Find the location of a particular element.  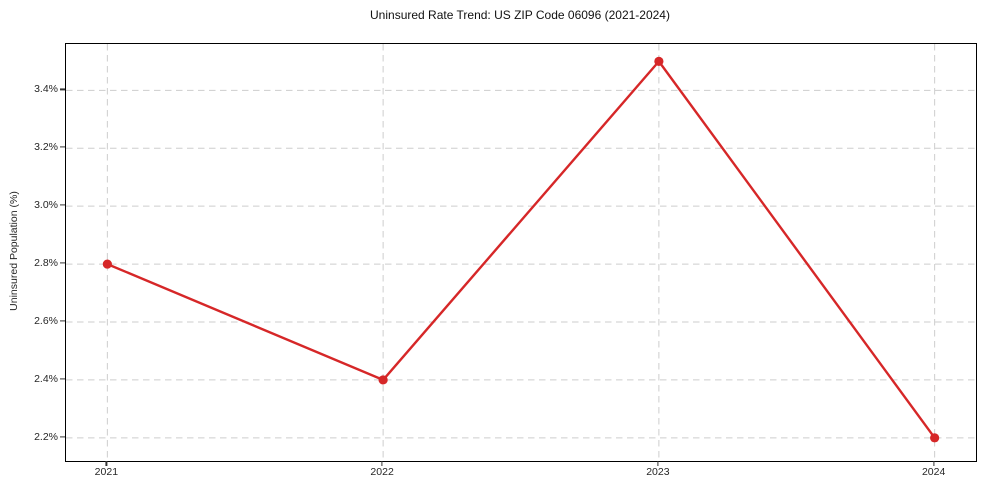

y-tick-label: 2.8% is located at coordinates (46, 263).